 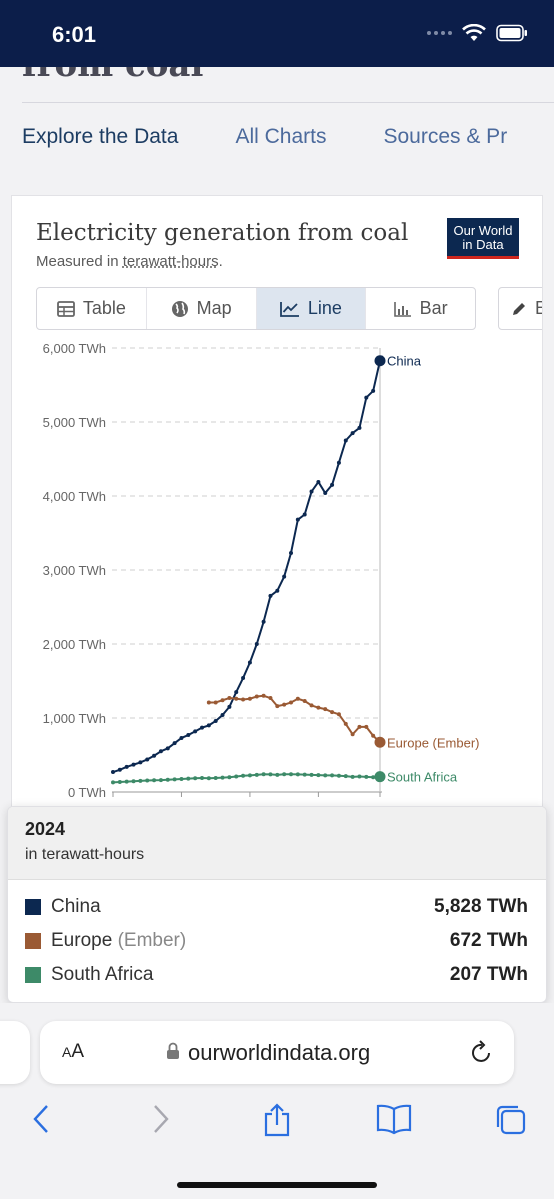 What do you see at coordinates (279, 1052) in the screenshot?
I see `url-text: ourworldindata.org` at bounding box center [279, 1052].